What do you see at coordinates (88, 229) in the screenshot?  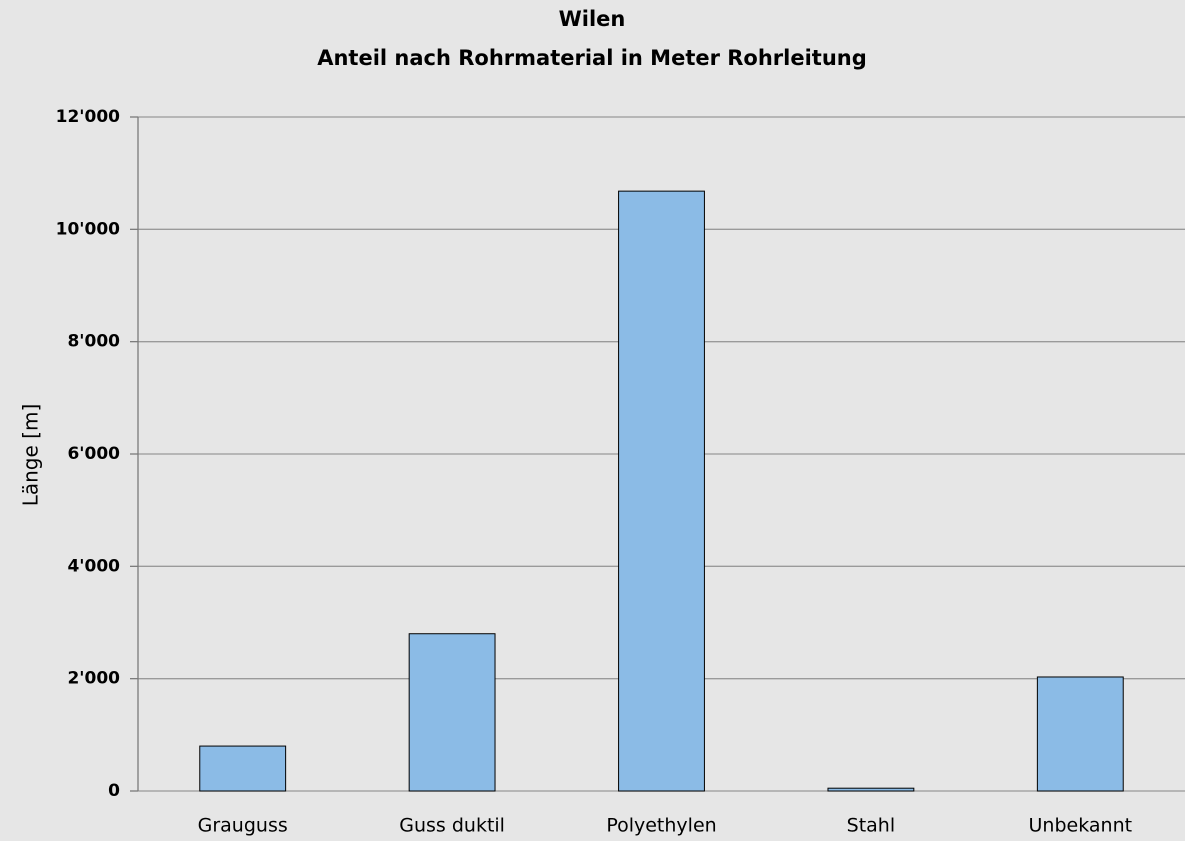 I see `y-tick-label: 10'000` at bounding box center [88, 229].